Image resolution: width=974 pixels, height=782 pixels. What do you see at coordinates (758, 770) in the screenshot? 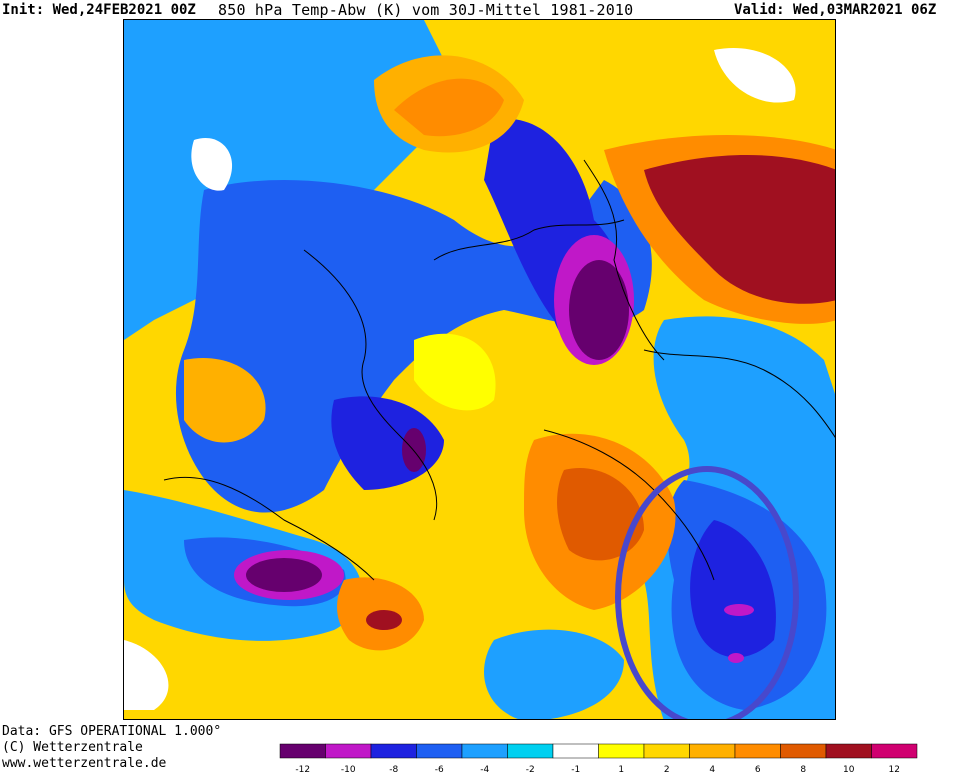
I see `legend-label: 6` at bounding box center [758, 770].